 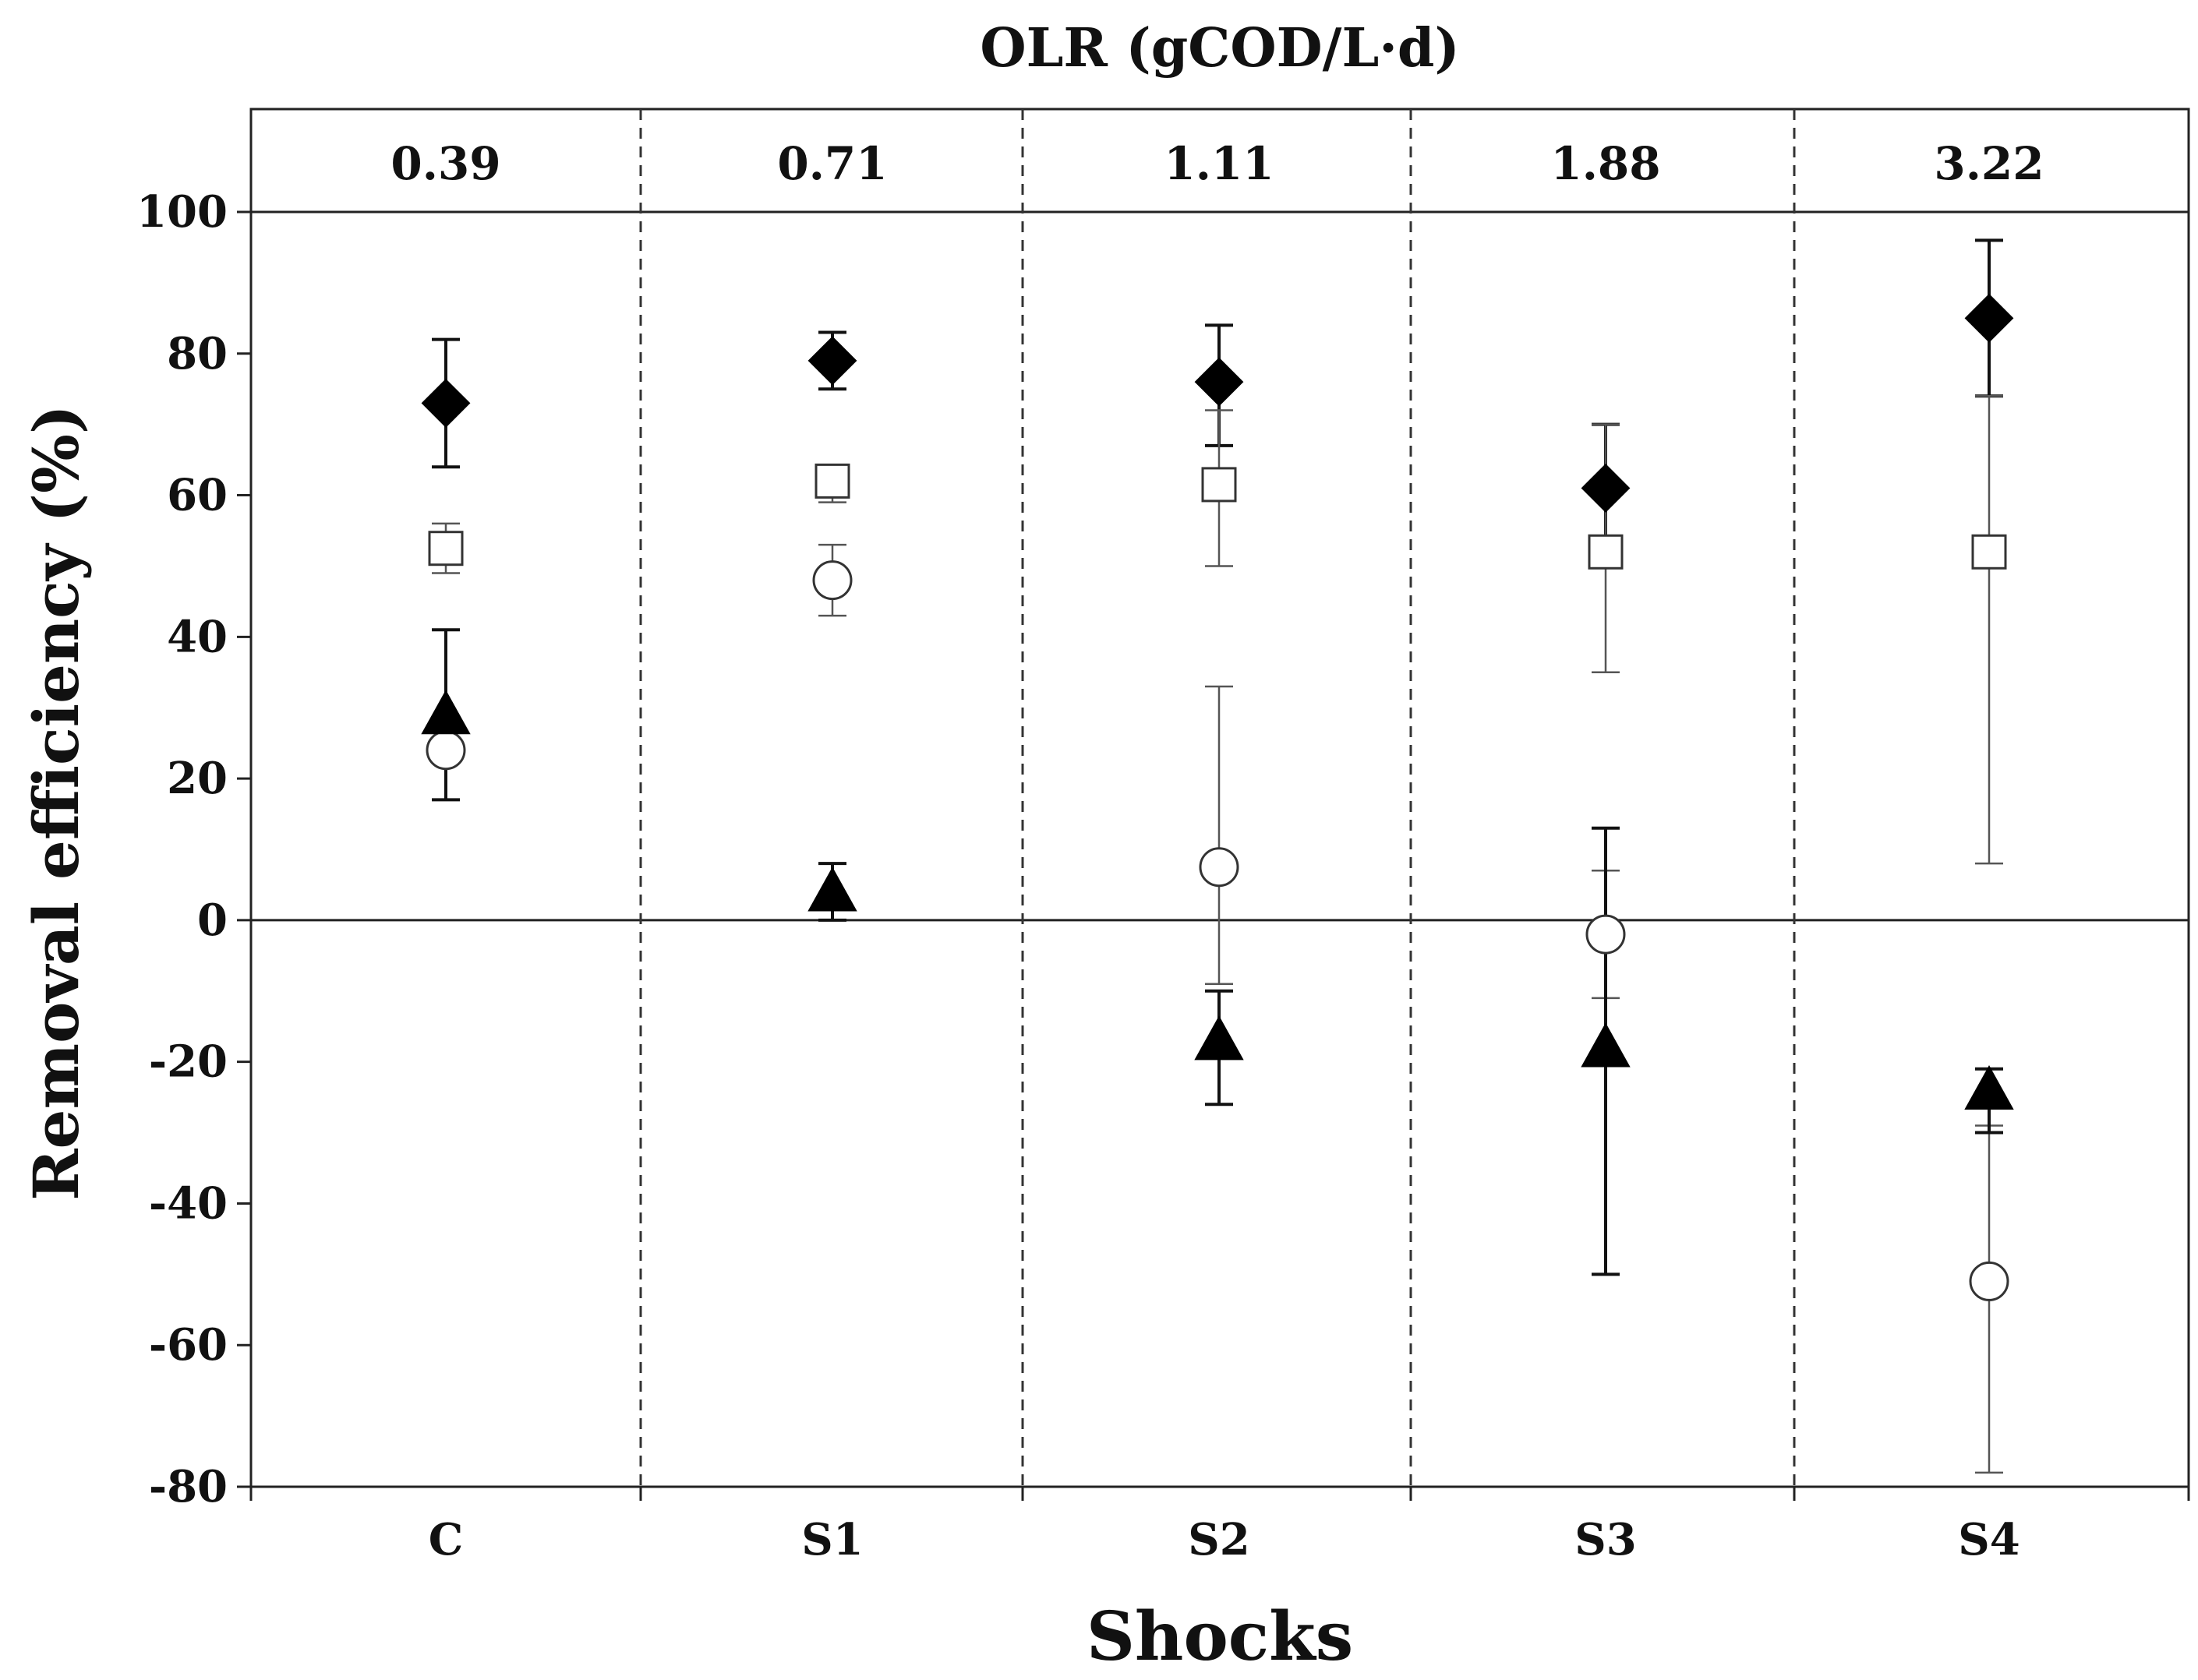 What do you see at coordinates (445, 164) in the screenshot?
I see `olr-value-c: 0.39` at bounding box center [445, 164].